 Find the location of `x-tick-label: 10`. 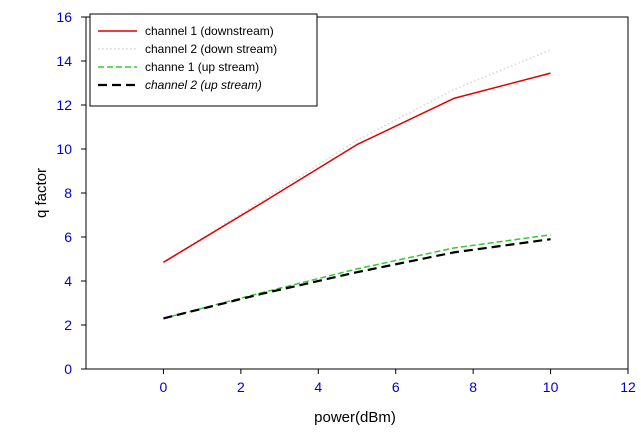

x-tick-label: 10 is located at coordinates (551, 387).